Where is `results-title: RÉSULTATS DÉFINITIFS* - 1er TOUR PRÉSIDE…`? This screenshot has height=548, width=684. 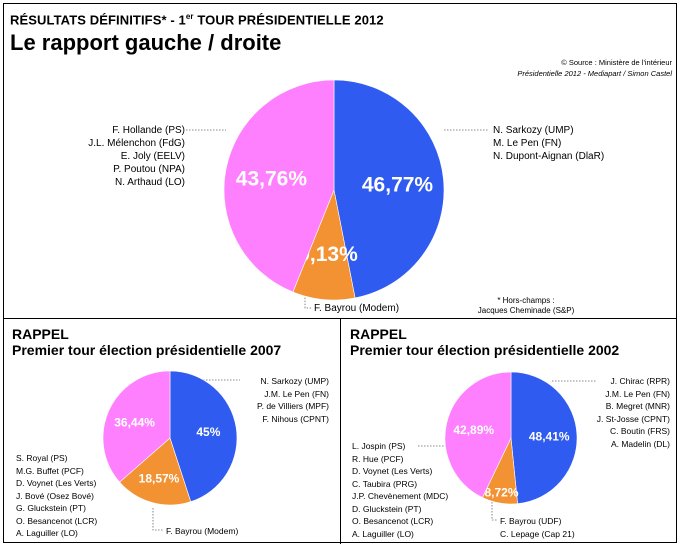
results-title: RÉSULTATS DÉFINITIFS* - 1er TOUR PRÉSIDE… is located at coordinates (197, 20).